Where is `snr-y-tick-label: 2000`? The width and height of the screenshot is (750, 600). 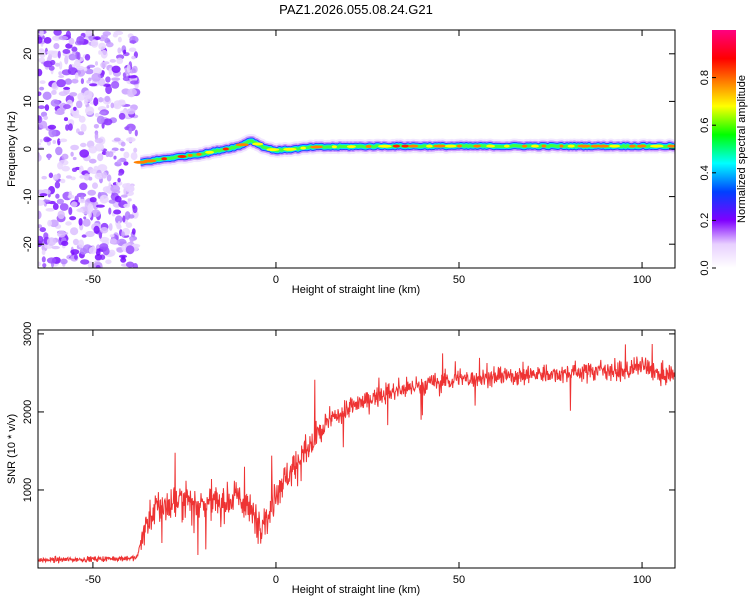 snr-y-tick-label: 2000 is located at coordinates (28, 412).